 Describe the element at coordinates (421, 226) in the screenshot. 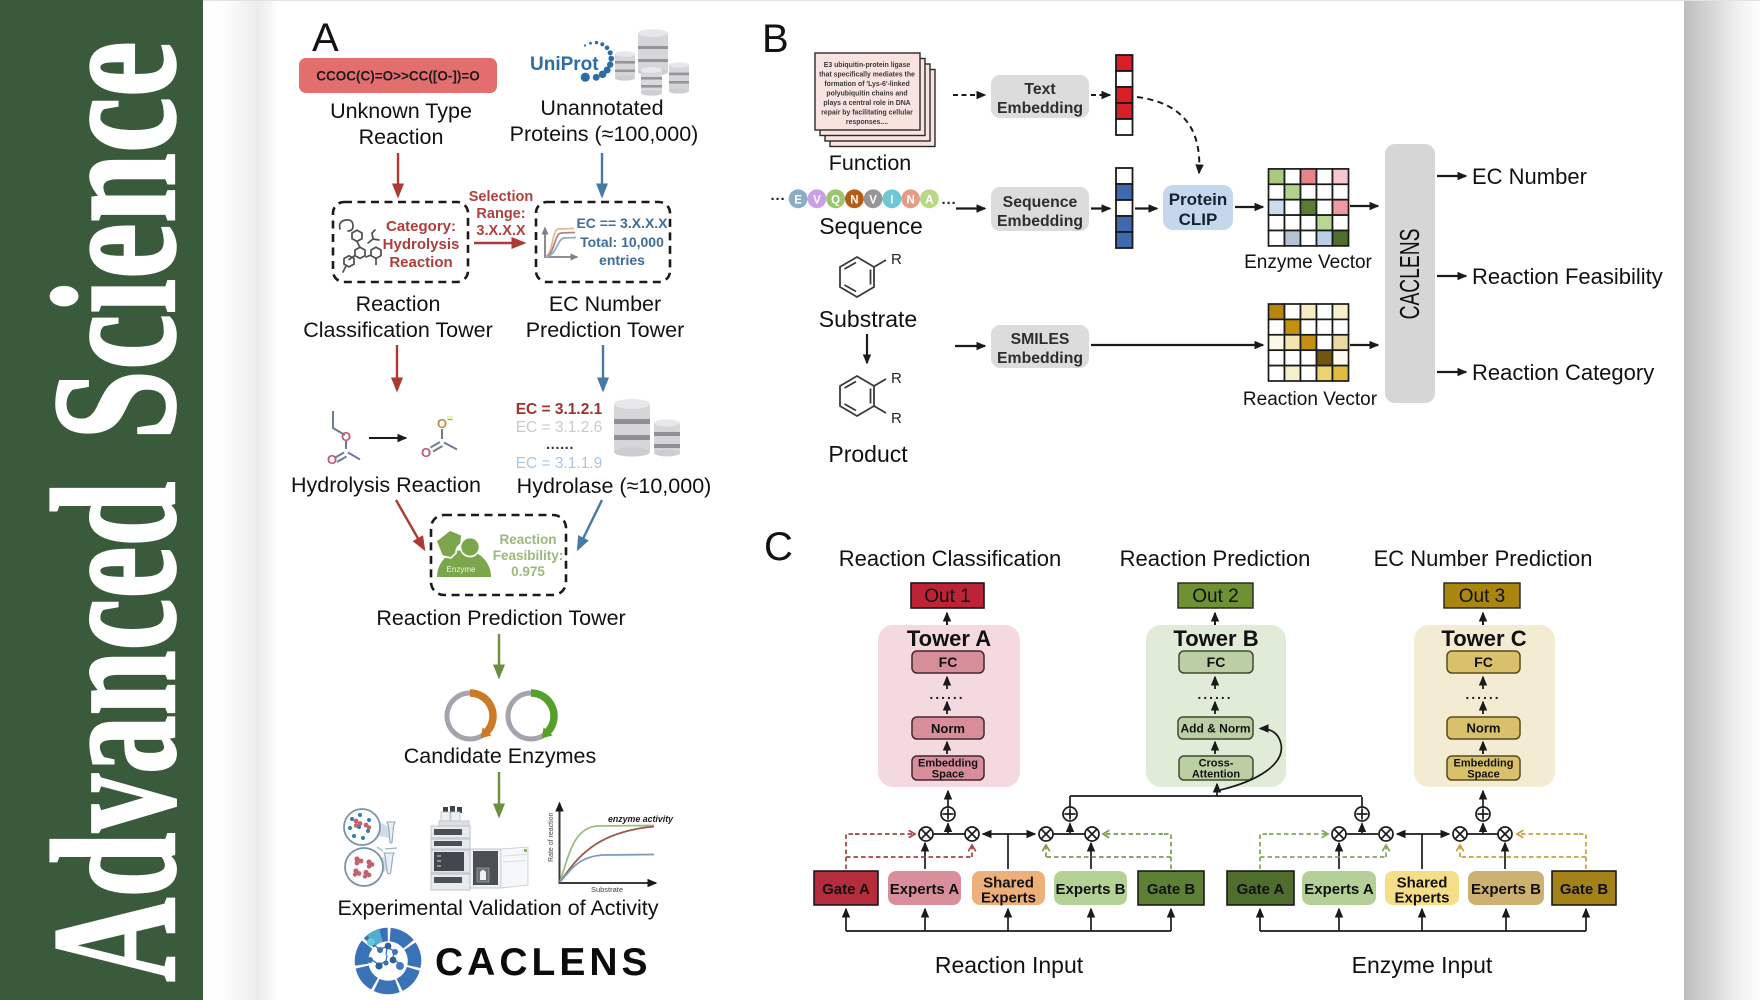

I see `svg-text: Category:` at that location.